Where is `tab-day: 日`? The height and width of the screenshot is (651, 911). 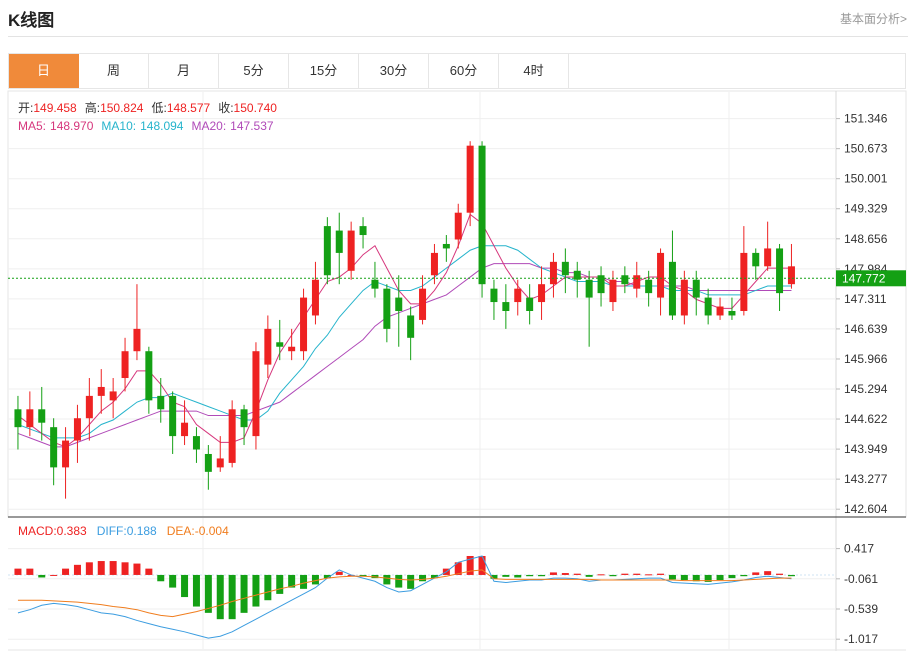
tab-day: 日 is located at coordinates (44, 71).